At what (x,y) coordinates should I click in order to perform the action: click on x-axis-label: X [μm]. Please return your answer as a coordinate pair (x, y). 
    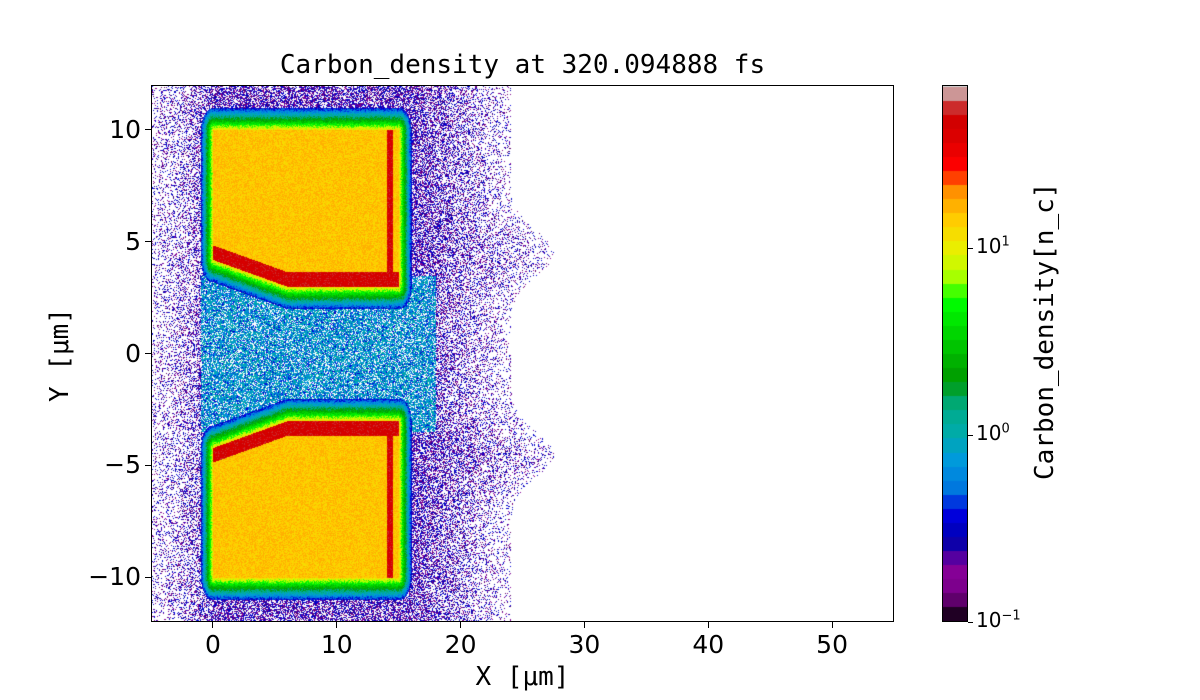
    Looking at the image, I should click on (522, 677).